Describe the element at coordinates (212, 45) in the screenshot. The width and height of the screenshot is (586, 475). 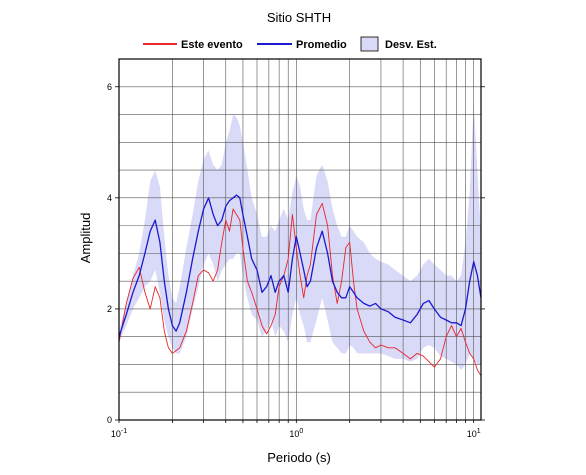
I see `legend-label-evento: Este evento` at that location.